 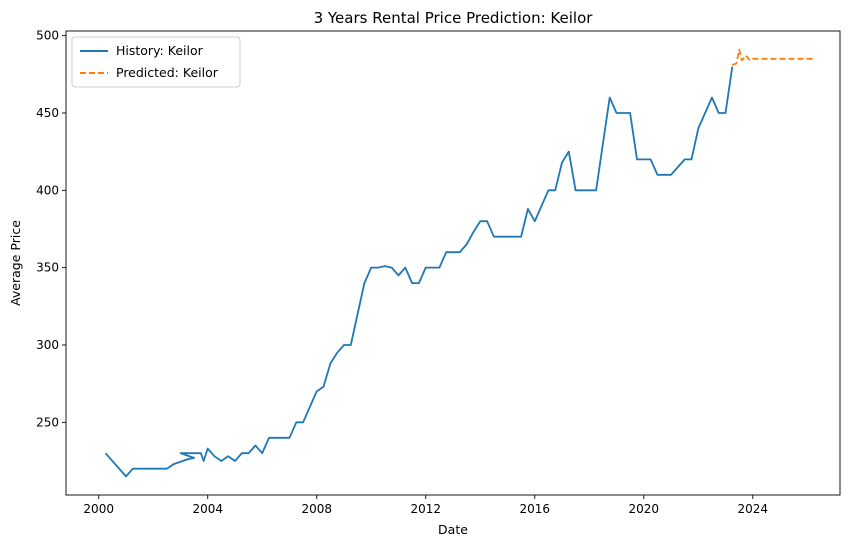 What do you see at coordinates (753, 509) in the screenshot?
I see `x-tick-label: 2024` at bounding box center [753, 509].